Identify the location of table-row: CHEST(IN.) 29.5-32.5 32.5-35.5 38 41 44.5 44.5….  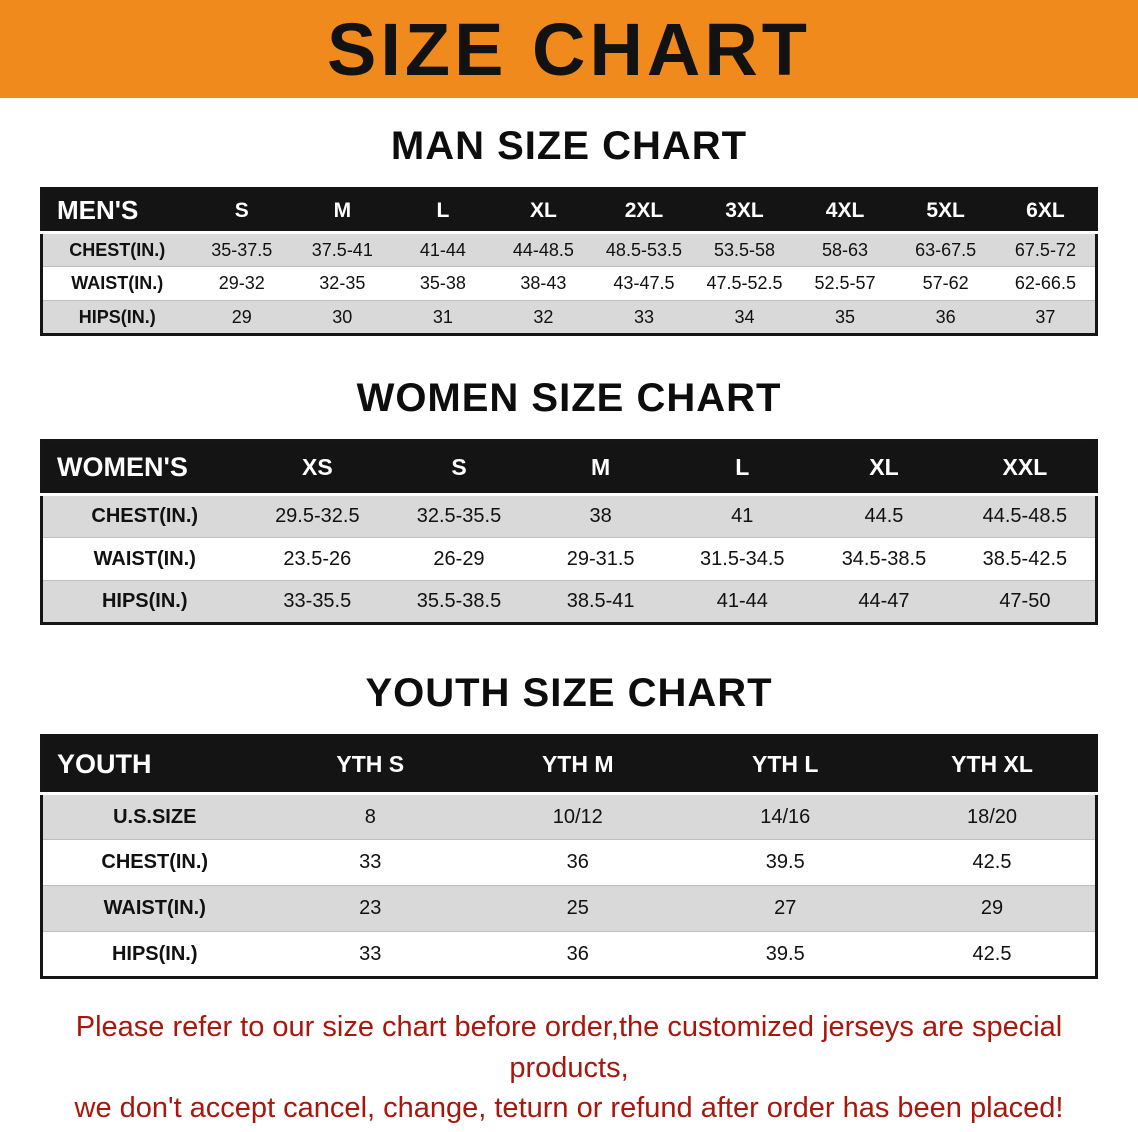
(569, 516).